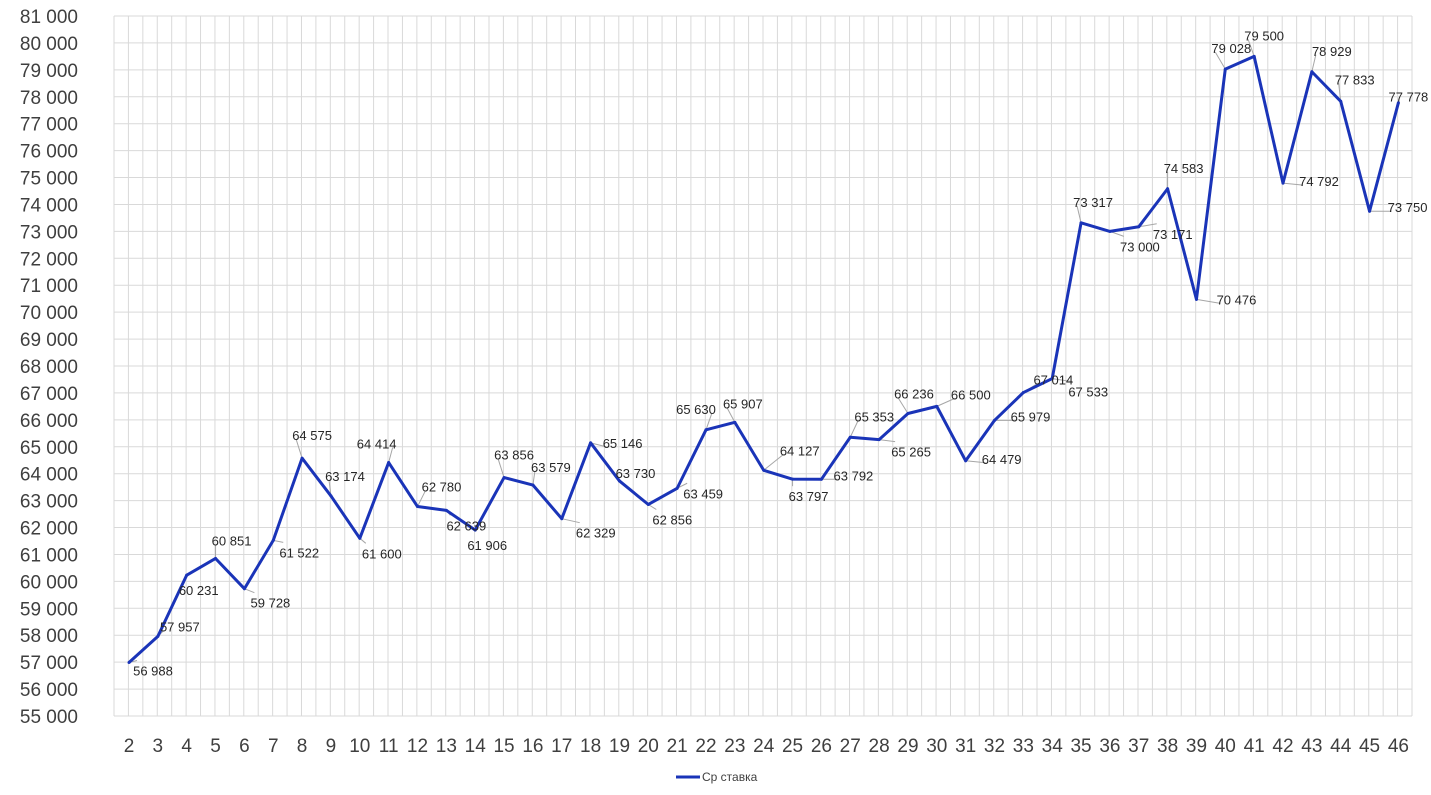 The width and height of the screenshot is (1431, 795). I want to click on x-tick-label: 32, so click(994, 746).